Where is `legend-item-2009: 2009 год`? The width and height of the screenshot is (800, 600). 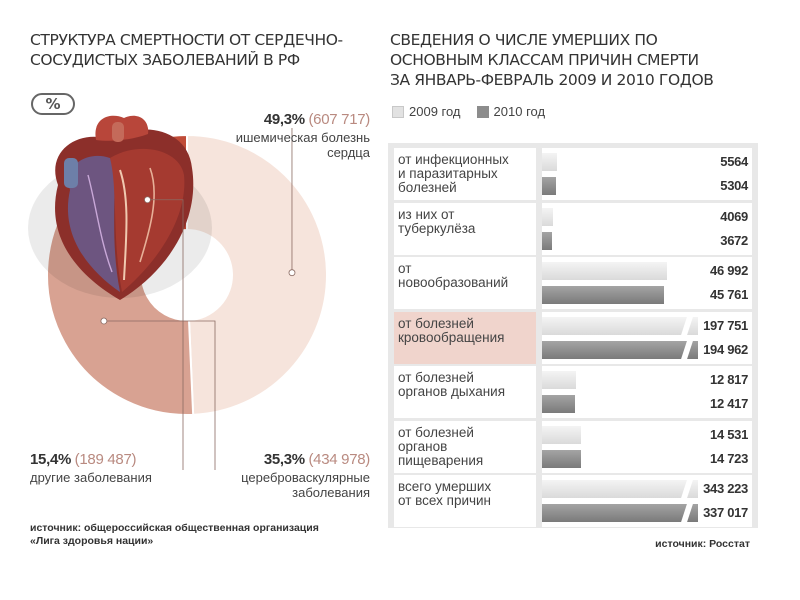 legend-item-2009: 2009 год is located at coordinates (426, 111).